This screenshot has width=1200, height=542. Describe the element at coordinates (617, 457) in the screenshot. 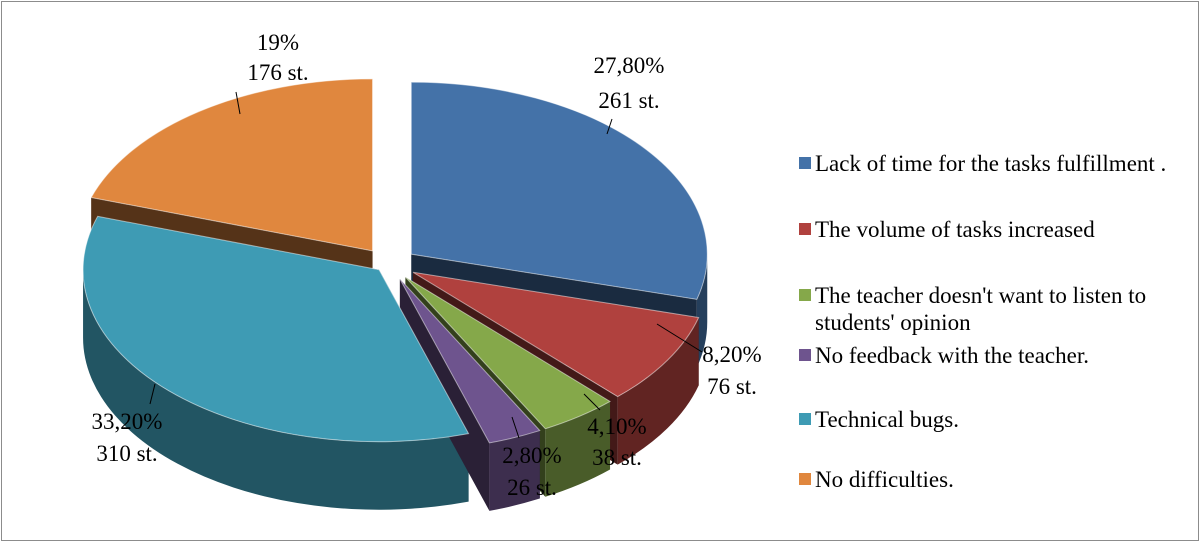

I see `data-label-count-teacher-not-listen: 38 st.` at that location.